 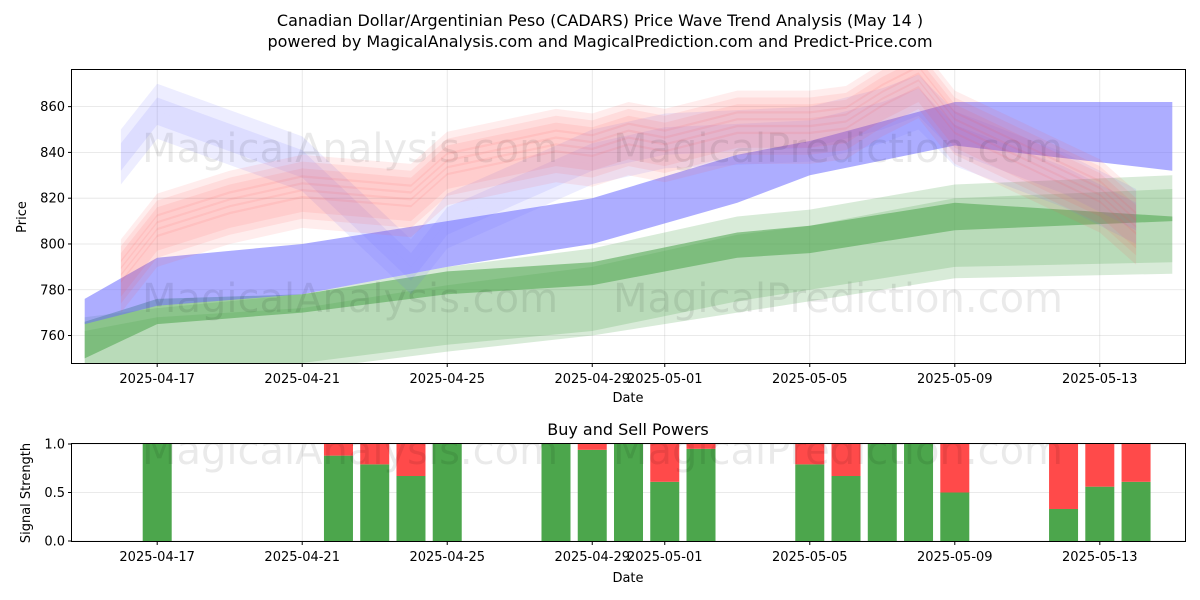 I want to click on price-x-tick-label: 2025-04-17, so click(x=157, y=379).